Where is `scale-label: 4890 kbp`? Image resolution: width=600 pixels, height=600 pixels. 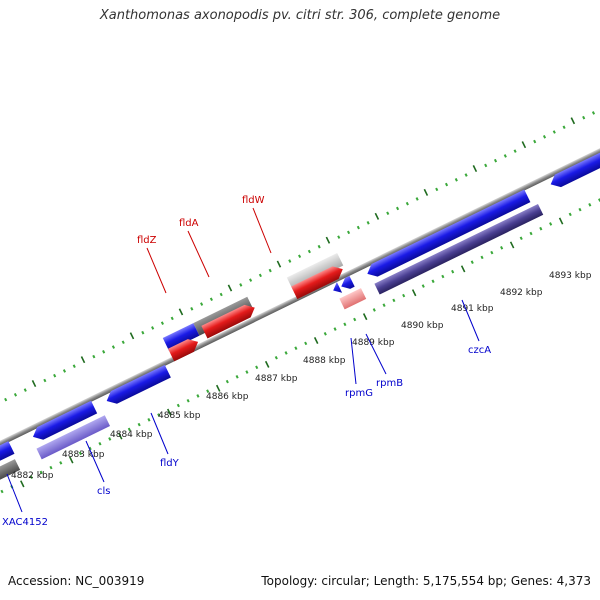 scale-label: 4890 kbp is located at coordinates (422, 326).